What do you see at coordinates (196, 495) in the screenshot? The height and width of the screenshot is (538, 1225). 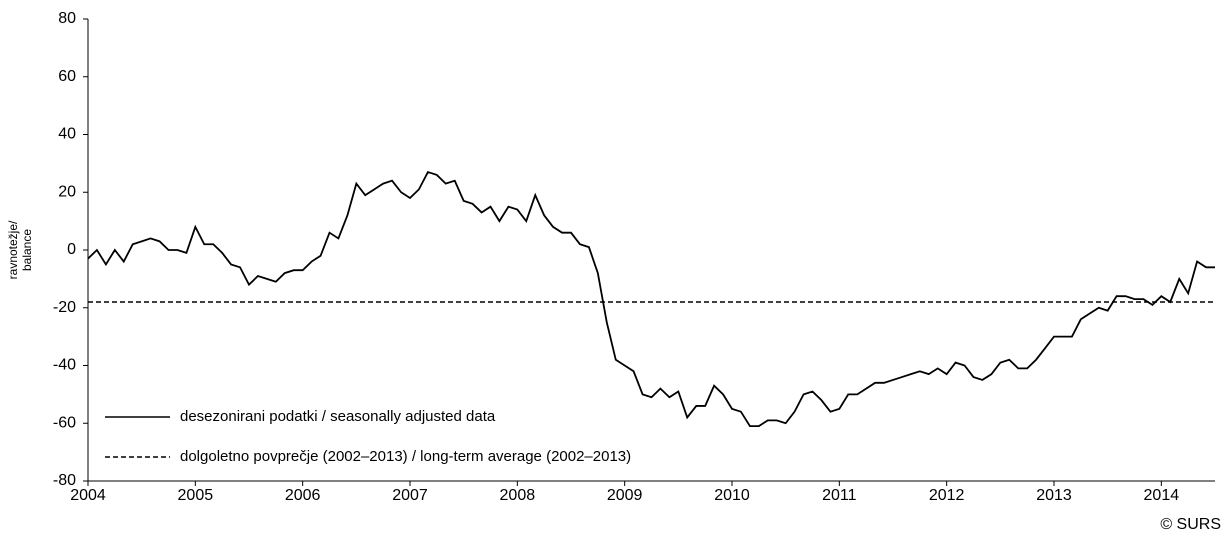 I see `x-tick-label: 2005` at bounding box center [196, 495].